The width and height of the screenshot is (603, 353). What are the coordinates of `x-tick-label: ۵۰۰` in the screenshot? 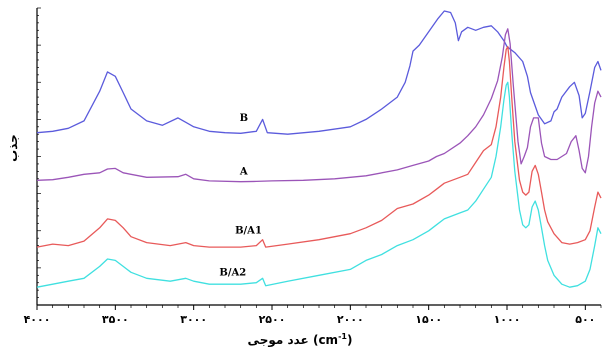 It's located at (585, 319).